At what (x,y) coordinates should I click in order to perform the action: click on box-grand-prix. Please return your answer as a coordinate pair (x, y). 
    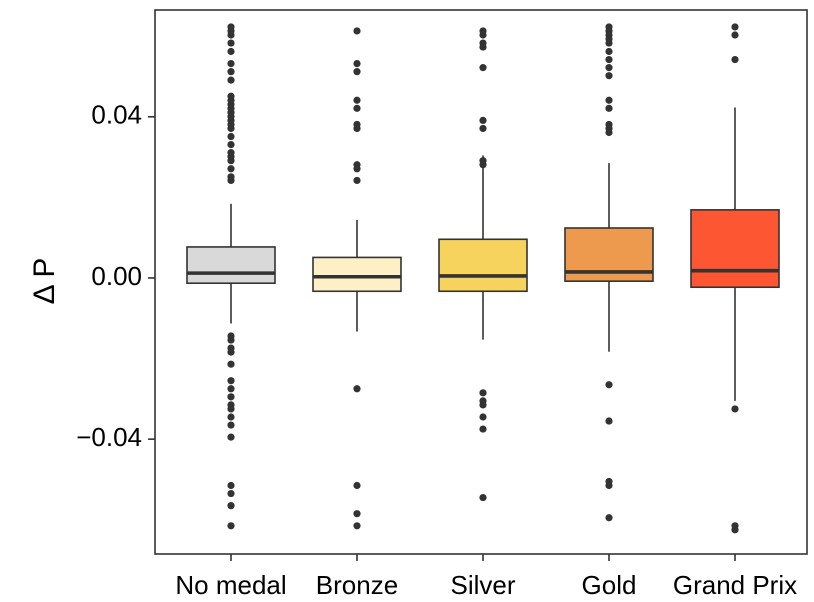
    Looking at the image, I should click on (735, 249).